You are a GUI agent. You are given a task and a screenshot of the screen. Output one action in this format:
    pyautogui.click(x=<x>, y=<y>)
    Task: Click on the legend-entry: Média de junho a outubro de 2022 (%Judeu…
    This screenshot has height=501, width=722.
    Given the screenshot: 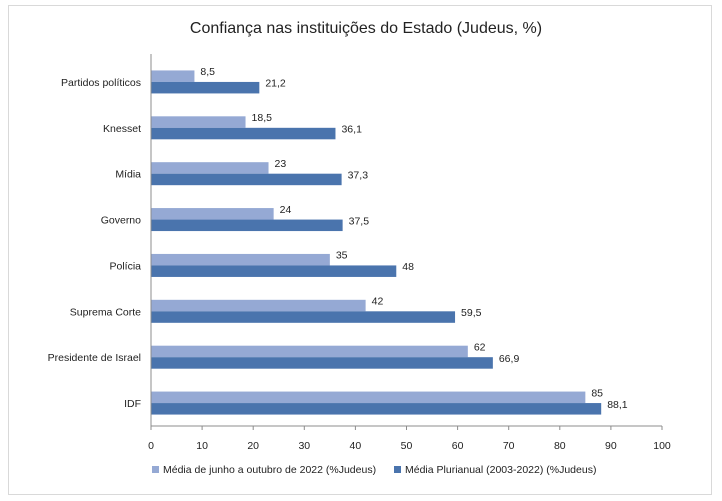 What is the action you would take?
    pyautogui.click(x=269, y=470)
    